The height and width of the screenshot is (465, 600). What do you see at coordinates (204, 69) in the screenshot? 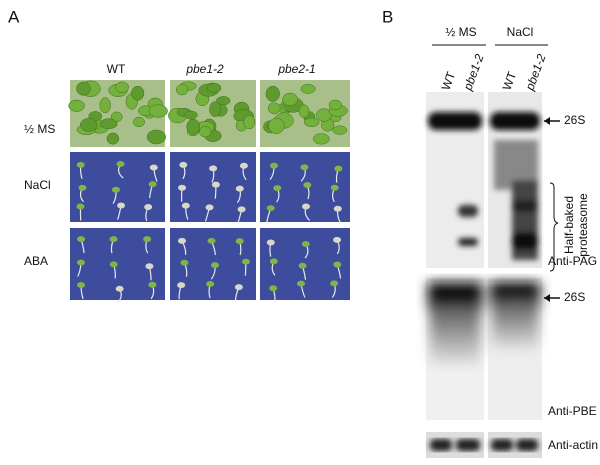
I see `column-label: pbe1-2` at bounding box center [204, 69].